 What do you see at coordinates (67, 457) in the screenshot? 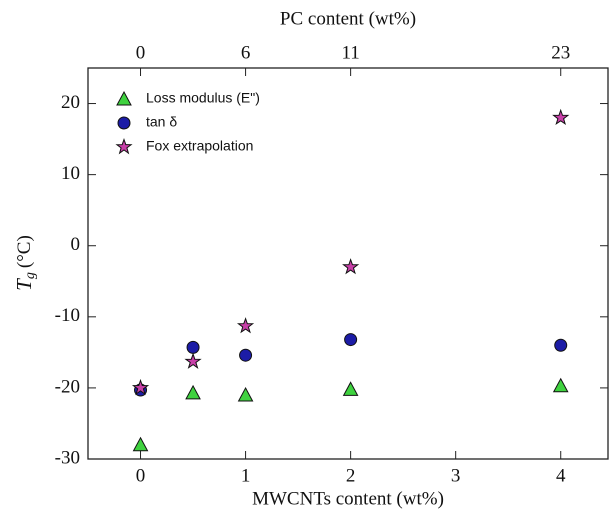
I see `y-tick-label: -30` at bounding box center [67, 457].